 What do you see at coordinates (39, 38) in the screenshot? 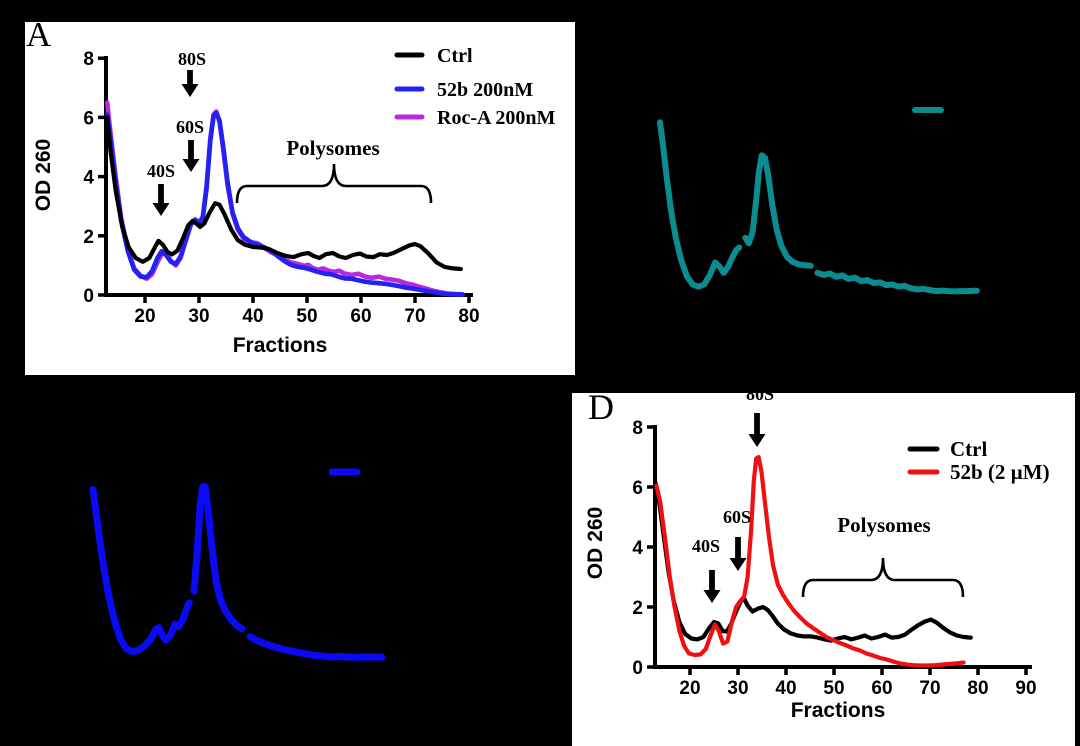
I see `panel-a-letter: A` at bounding box center [39, 38].